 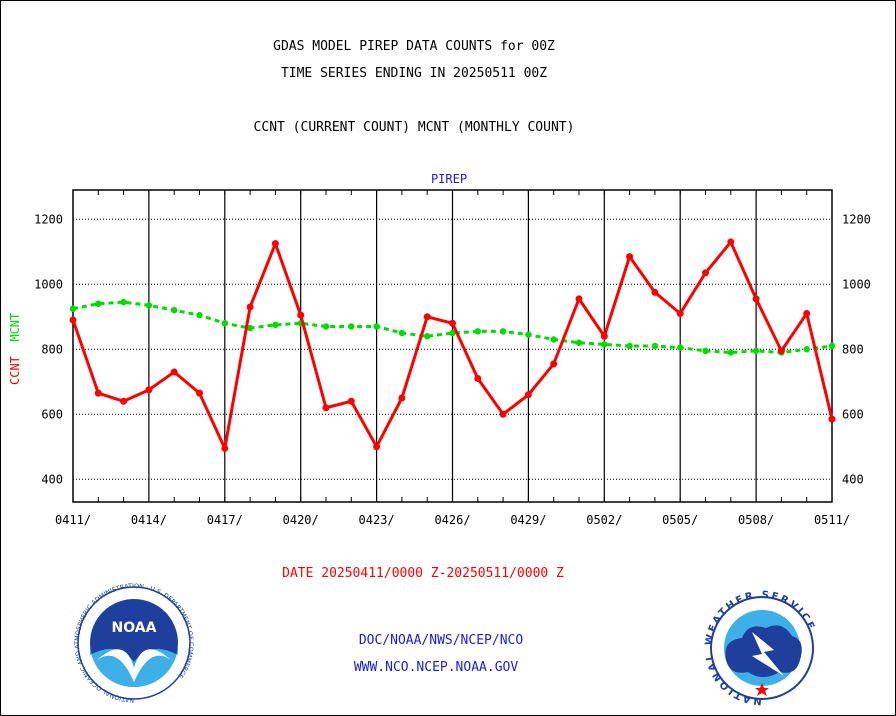 What do you see at coordinates (452, 520) in the screenshot?
I see `x-tick-label: 0426/` at bounding box center [452, 520].